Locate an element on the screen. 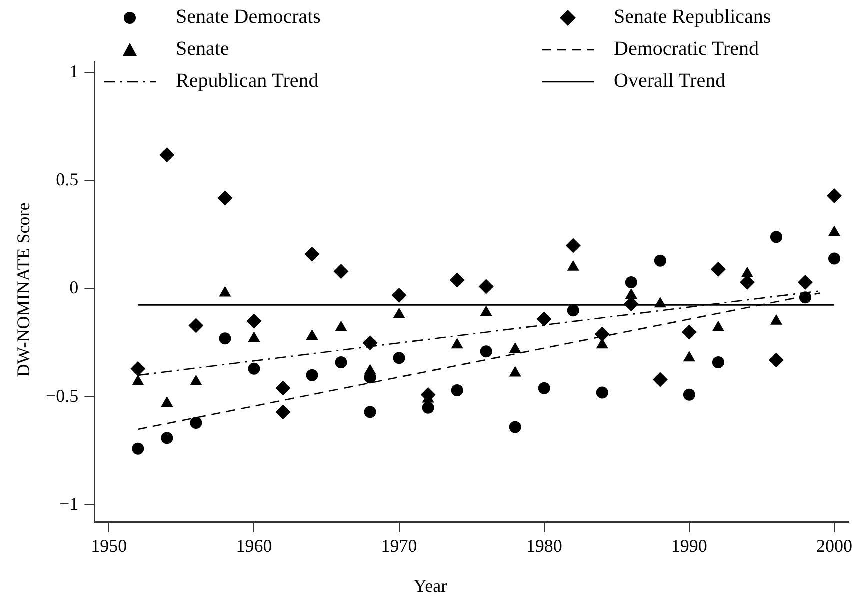 This screenshot has width=861, height=602. y-tick-label: 1 is located at coordinates (74, 72).